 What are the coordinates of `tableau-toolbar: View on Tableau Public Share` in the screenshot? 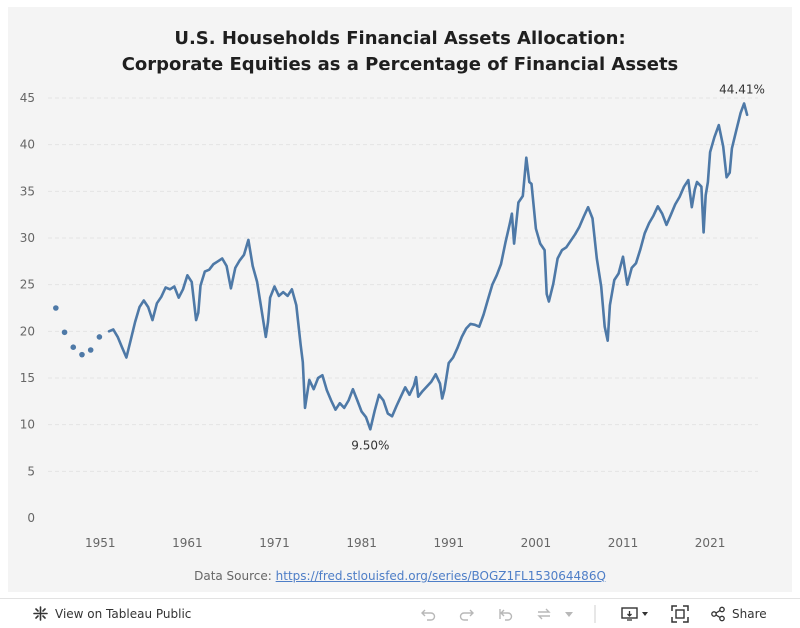 It's located at (400, 613).